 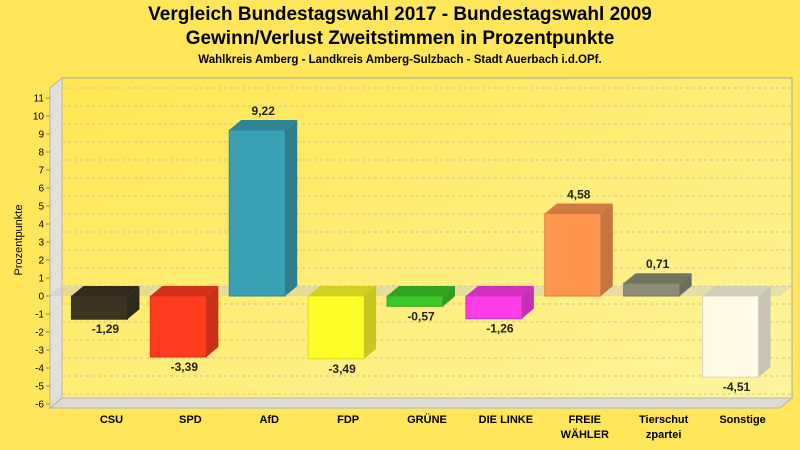 What do you see at coordinates (41, 189) in the screenshot?
I see `y-tick-label: 6` at bounding box center [41, 189].